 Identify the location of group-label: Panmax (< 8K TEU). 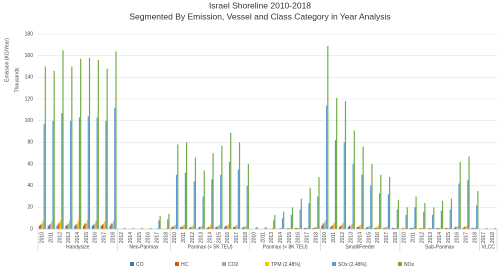
(285, 247).